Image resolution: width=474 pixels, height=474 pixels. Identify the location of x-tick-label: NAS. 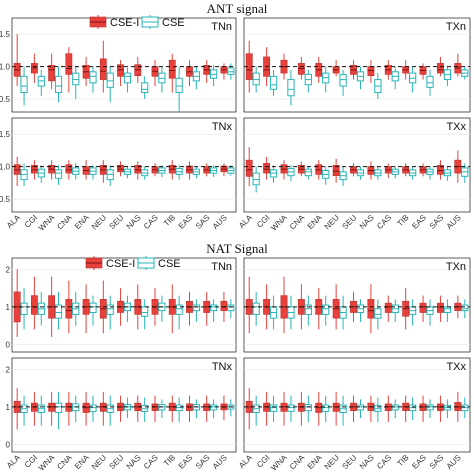
(367, 222).